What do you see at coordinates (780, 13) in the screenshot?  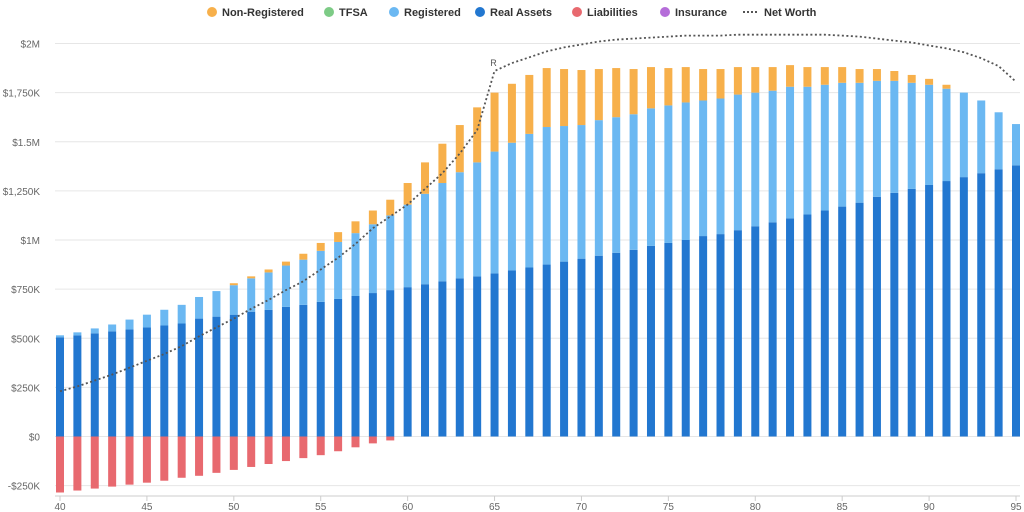 I see `legend-item-net-worth: Net Worth` at bounding box center [780, 13].